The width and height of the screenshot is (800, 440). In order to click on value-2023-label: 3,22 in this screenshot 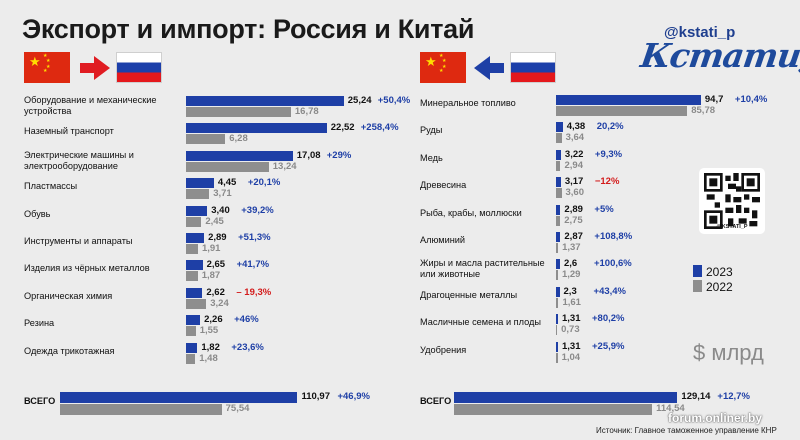, I will do `click(574, 154)`.